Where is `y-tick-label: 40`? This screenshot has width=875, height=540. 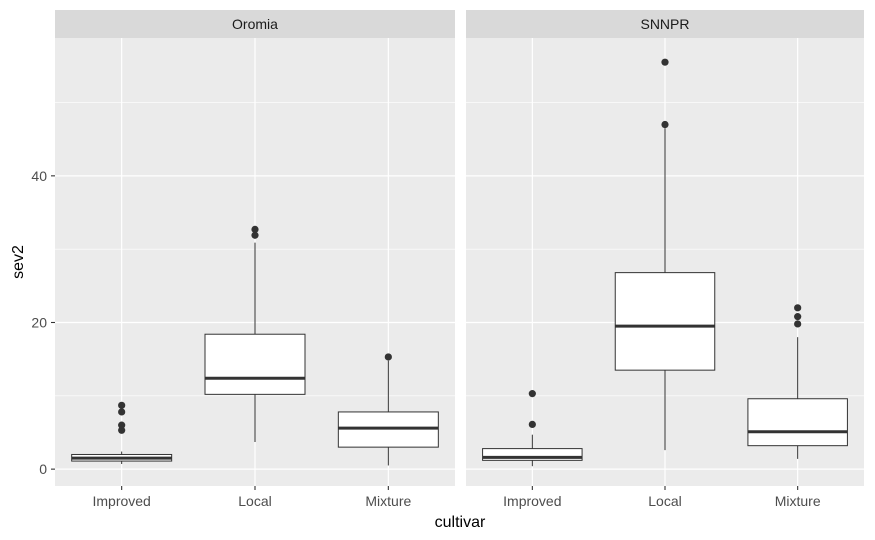
y-tick-label: 40 is located at coordinates (39, 176).